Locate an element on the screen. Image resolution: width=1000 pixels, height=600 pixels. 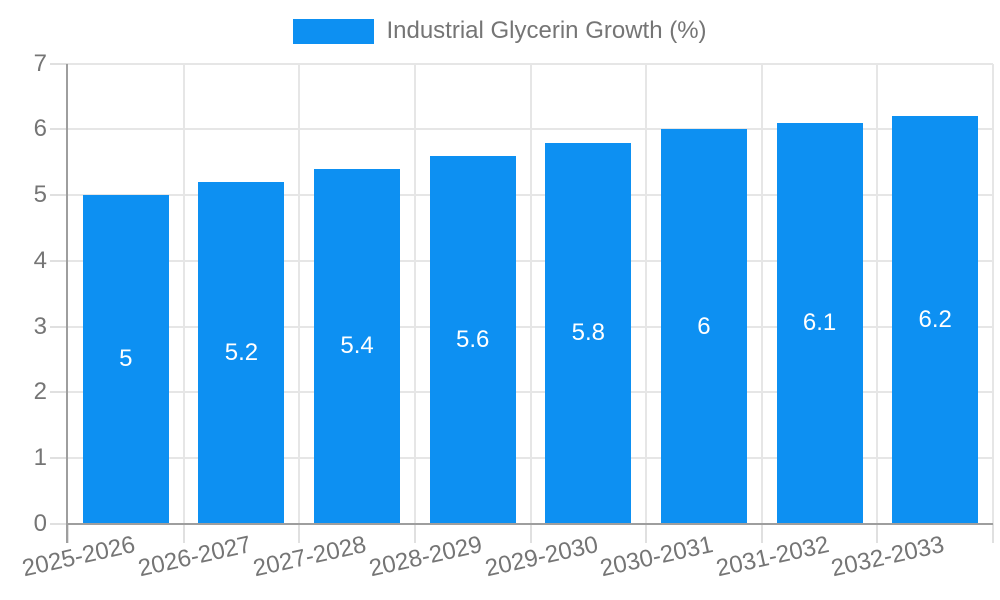
y-axis-tick-label: 0 is located at coordinates (40, 523).